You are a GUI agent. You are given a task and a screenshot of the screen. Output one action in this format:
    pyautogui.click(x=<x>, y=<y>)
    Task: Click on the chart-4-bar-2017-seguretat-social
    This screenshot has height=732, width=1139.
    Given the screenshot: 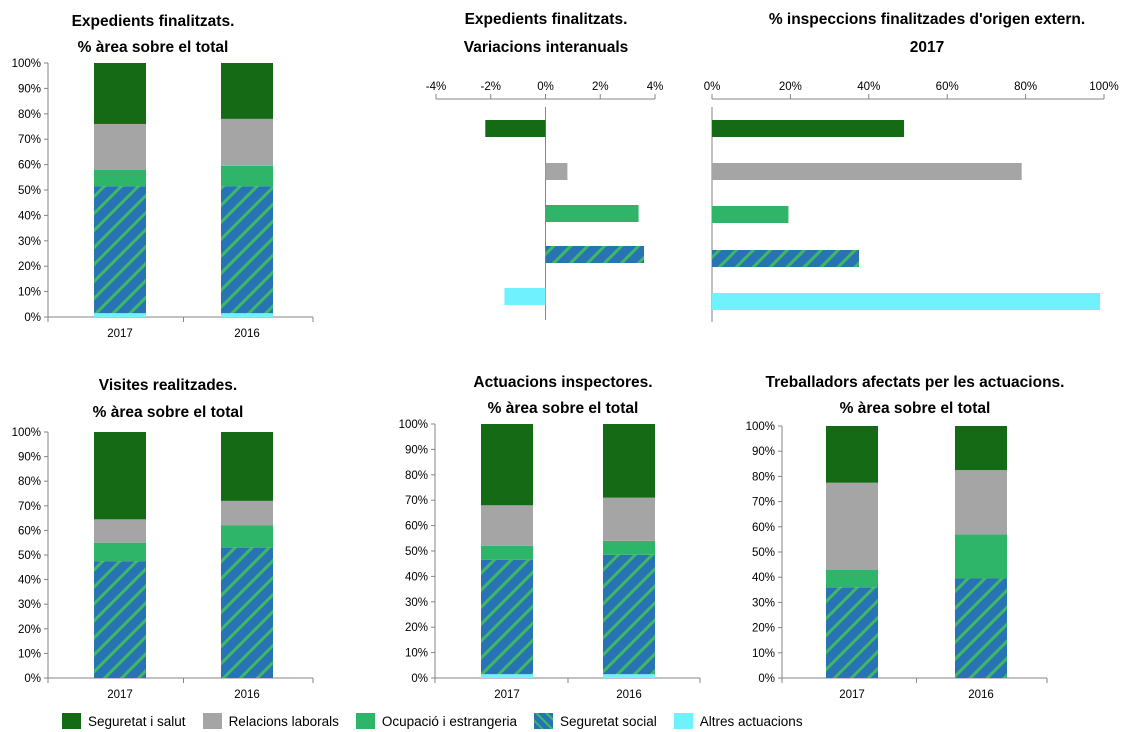 What is the action you would take?
    pyautogui.click(x=120, y=619)
    